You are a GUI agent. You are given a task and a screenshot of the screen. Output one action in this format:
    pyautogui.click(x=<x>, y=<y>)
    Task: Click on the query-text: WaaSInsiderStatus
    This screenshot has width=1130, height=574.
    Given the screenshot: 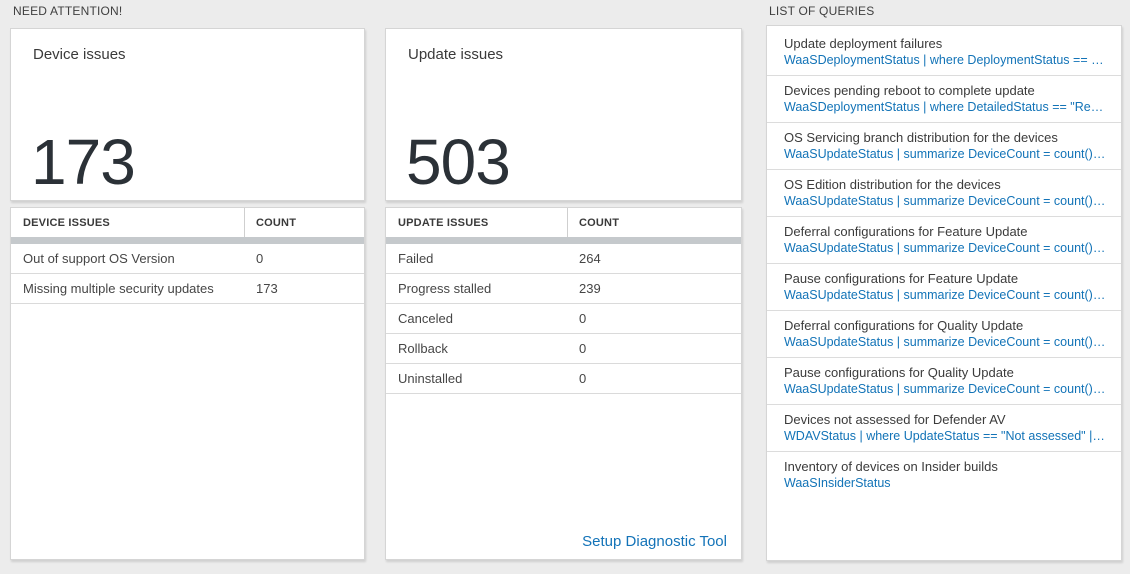 What is the action you would take?
    pyautogui.click(x=837, y=483)
    